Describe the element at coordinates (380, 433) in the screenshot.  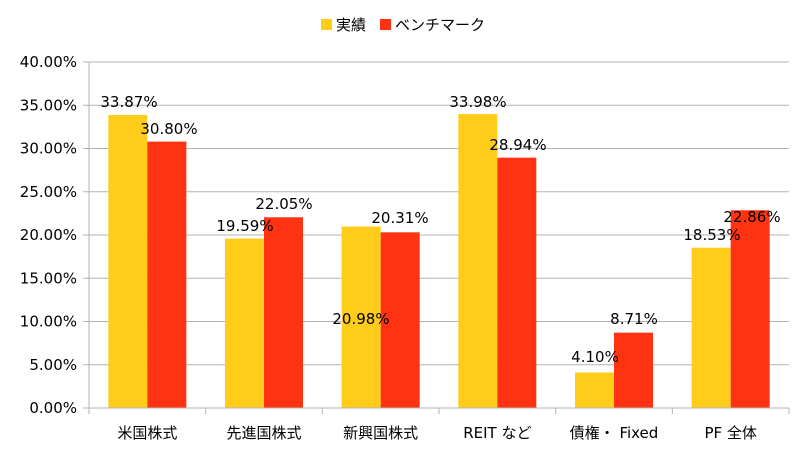
I see `x-tick-label: 新興国株式` at that location.